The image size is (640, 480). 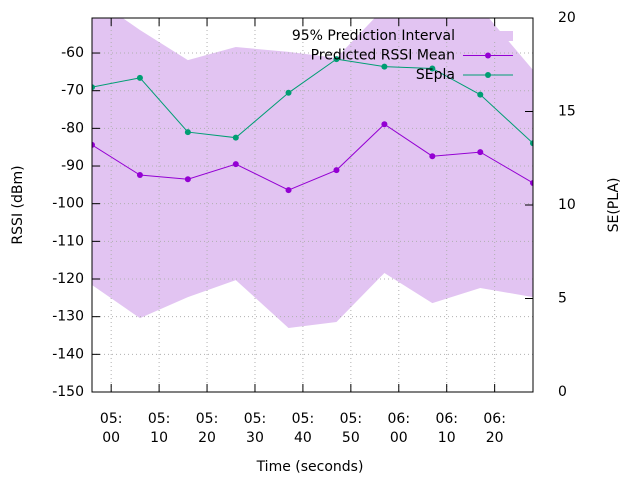 I want to click on x-tick-label: 05: 50, so click(x=351, y=428).